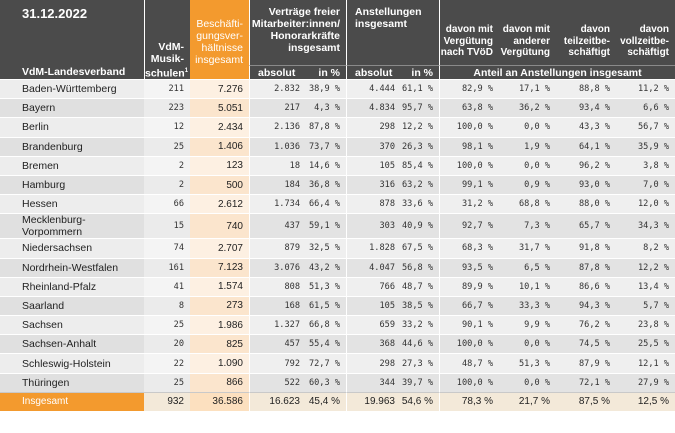  Describe the element at coordinates (326, 165) in the screenshot. I see `cell-vertraege-prozent: 14,6 %` at that location.